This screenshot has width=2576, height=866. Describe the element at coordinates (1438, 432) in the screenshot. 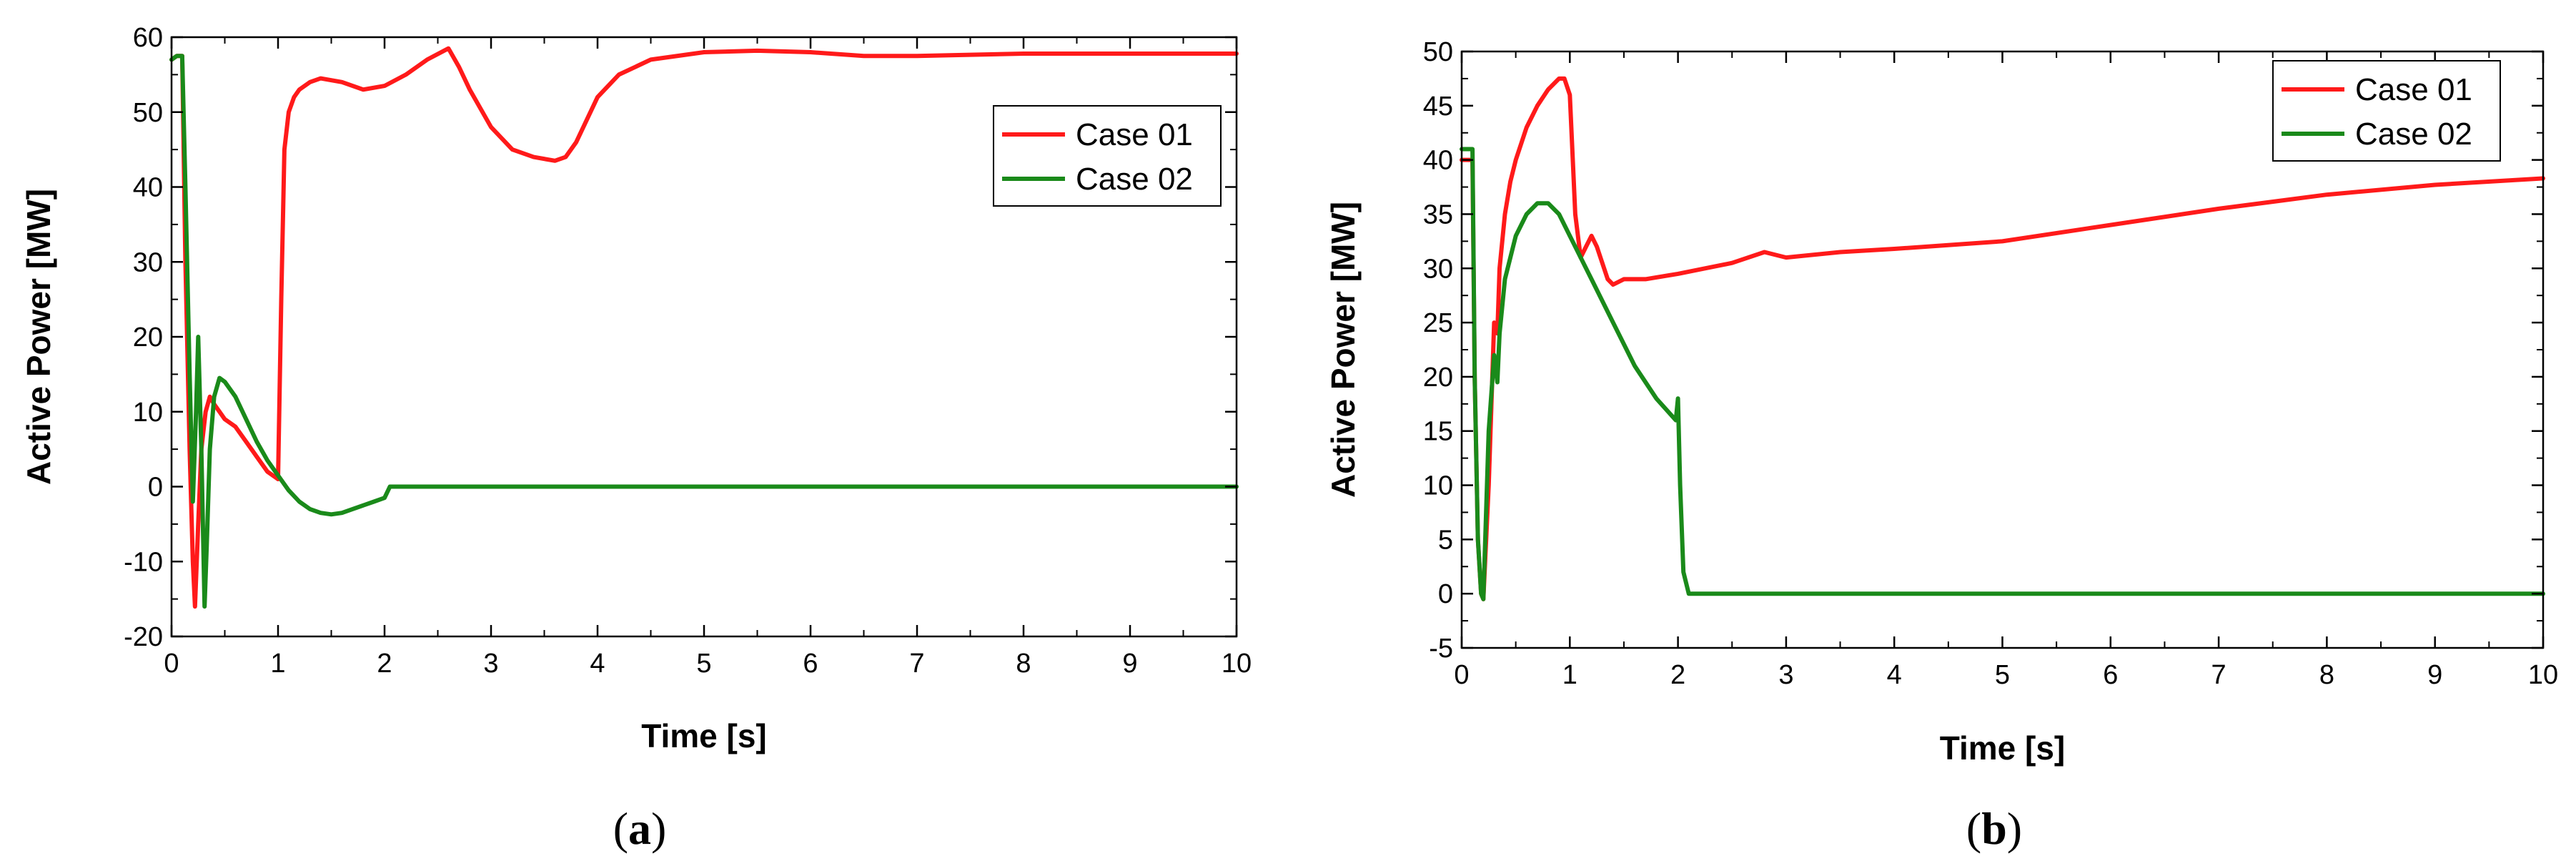

I see `y-tick-label-b: 15` at that location.